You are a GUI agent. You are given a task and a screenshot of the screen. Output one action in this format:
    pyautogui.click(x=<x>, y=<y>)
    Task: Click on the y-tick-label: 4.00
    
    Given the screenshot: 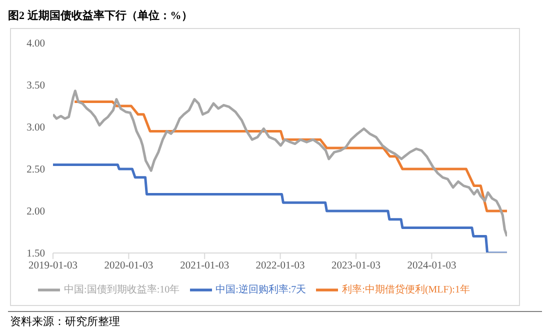 What is the action you would take?
    pyautogui.click(x=35, y=44)
    